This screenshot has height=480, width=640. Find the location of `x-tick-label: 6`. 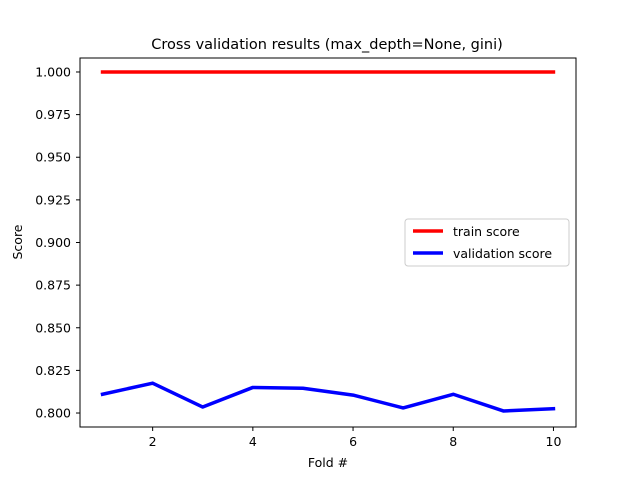

x-tick-label: 6 is located at coordinates (353, 441).